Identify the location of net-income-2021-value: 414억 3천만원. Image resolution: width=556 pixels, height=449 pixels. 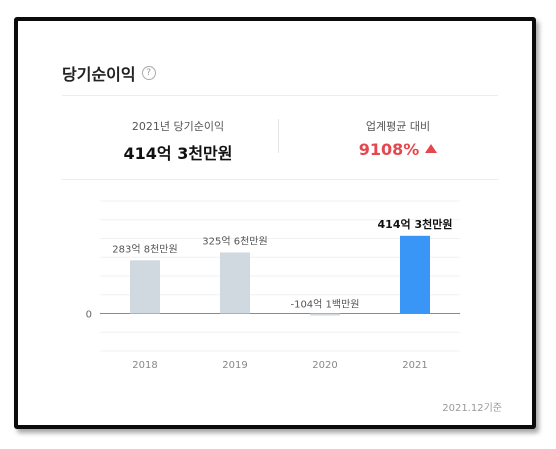
(178, 153).